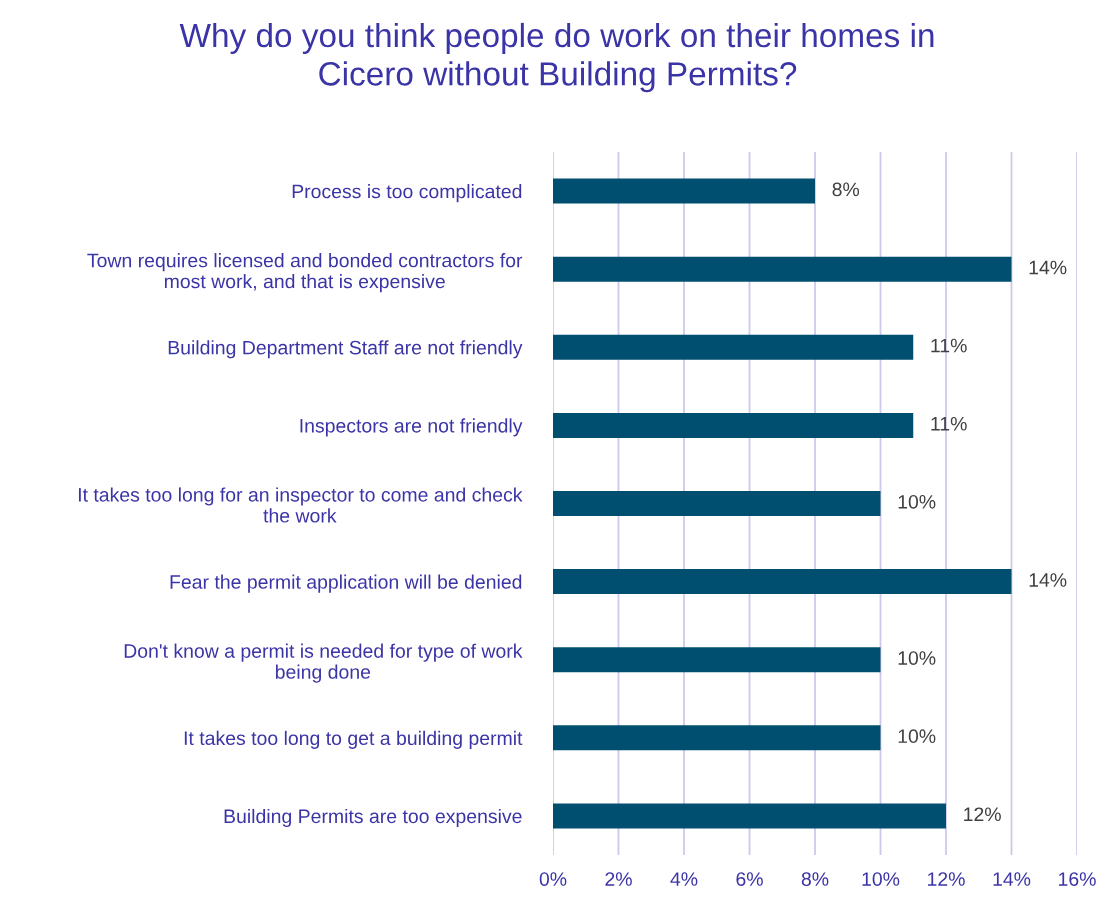  What do you see at coordinates (553, 879) in the screenshot?
I see `x-tick-label: 0%` at bounding box center [553, 879].